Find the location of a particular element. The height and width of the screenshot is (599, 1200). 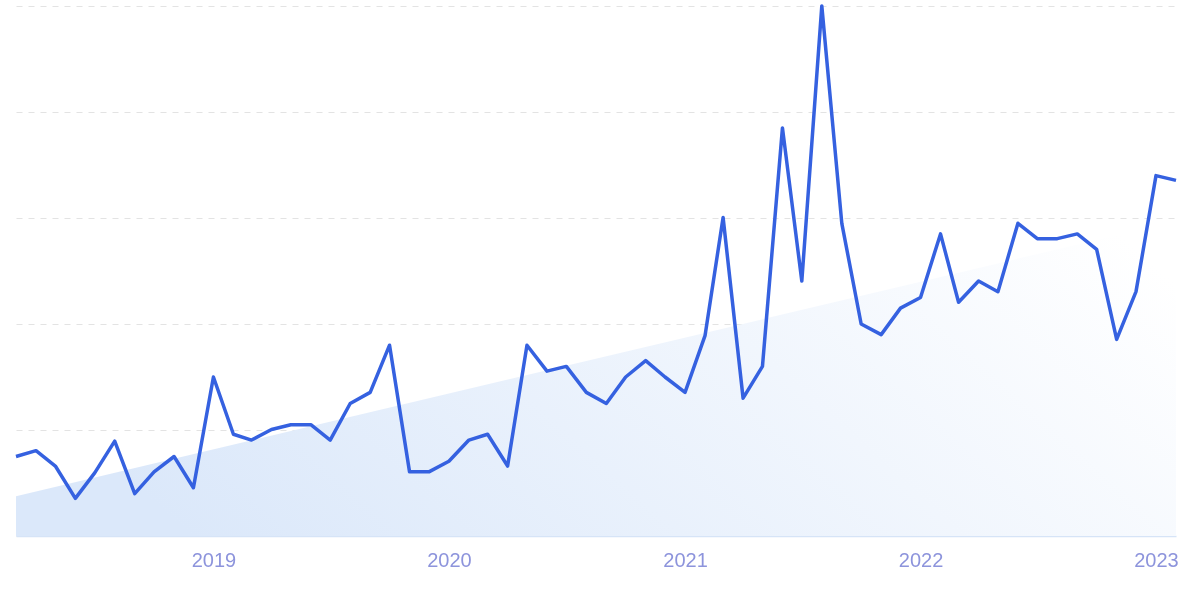

x-tick-label: 2022 is located at coordinates (921, 559).